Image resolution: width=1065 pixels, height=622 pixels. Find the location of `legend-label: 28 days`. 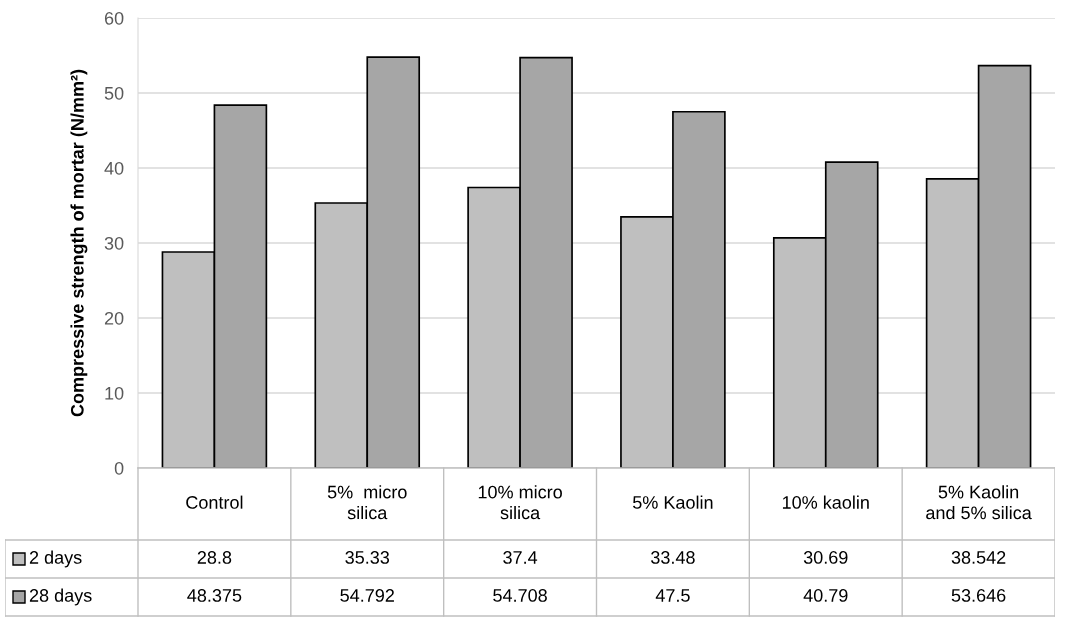

legend-label: 28 days is located at coordinates (60, 597).